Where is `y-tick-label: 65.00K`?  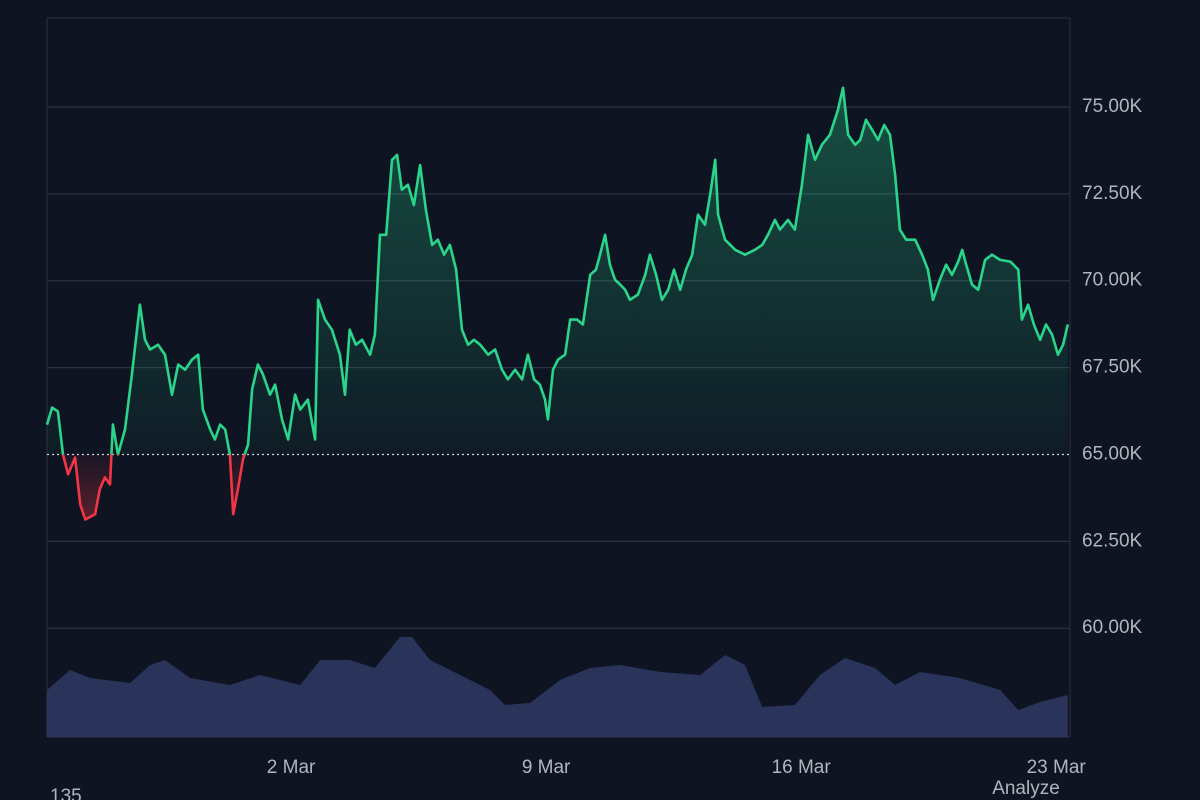 y-tick-label: 65.00K is located at coordinates (1112, 453).